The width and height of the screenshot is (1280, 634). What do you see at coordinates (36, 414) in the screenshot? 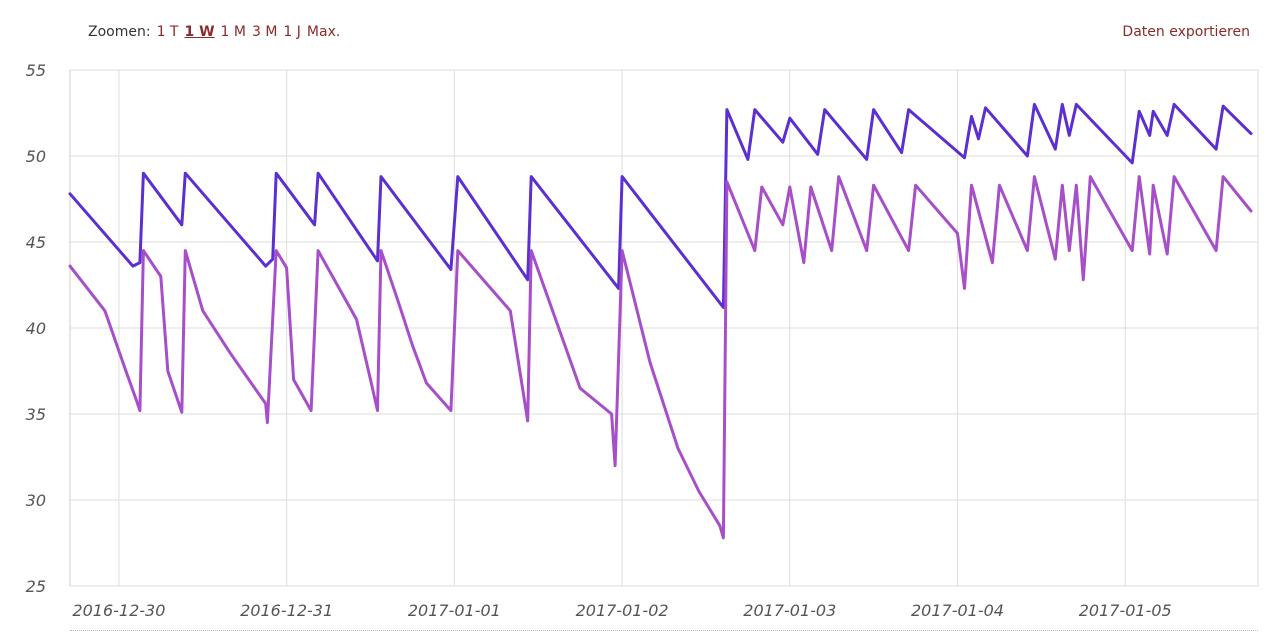
I see `y-tick-label: 35` at bounding box center [36, 414].